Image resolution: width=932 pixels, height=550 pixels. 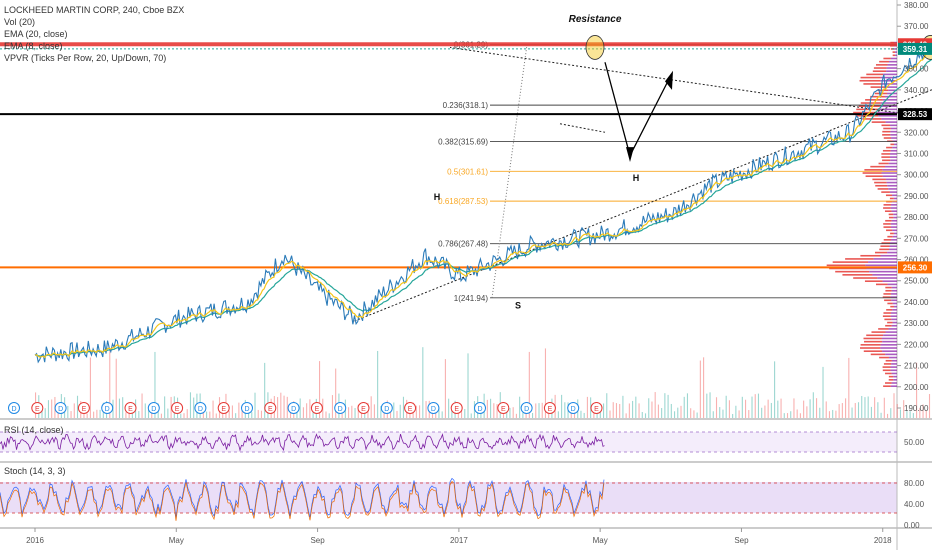 I want to click on stoch-tick-label: 40.00, so click(x=914, y=504).